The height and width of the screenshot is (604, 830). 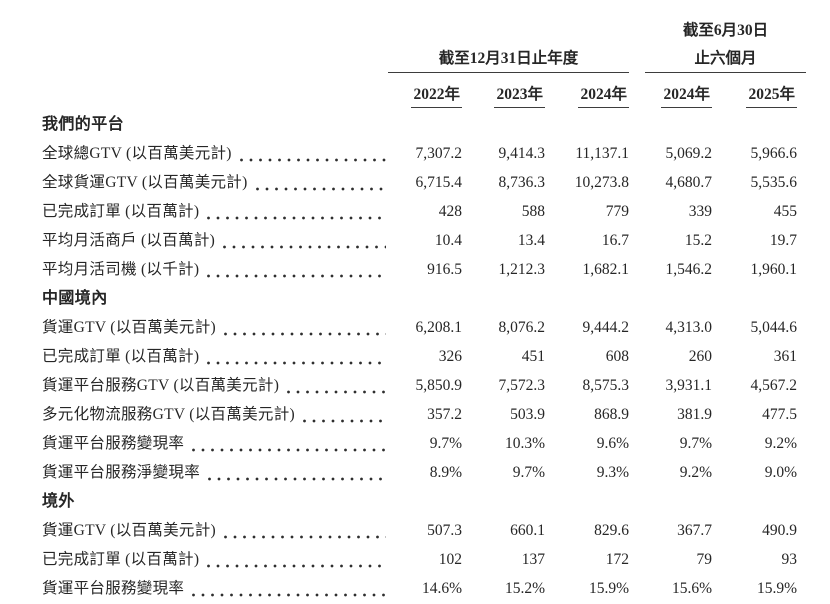 I want to click on value-cell: 11,137.1, so click(x=602, y=153).